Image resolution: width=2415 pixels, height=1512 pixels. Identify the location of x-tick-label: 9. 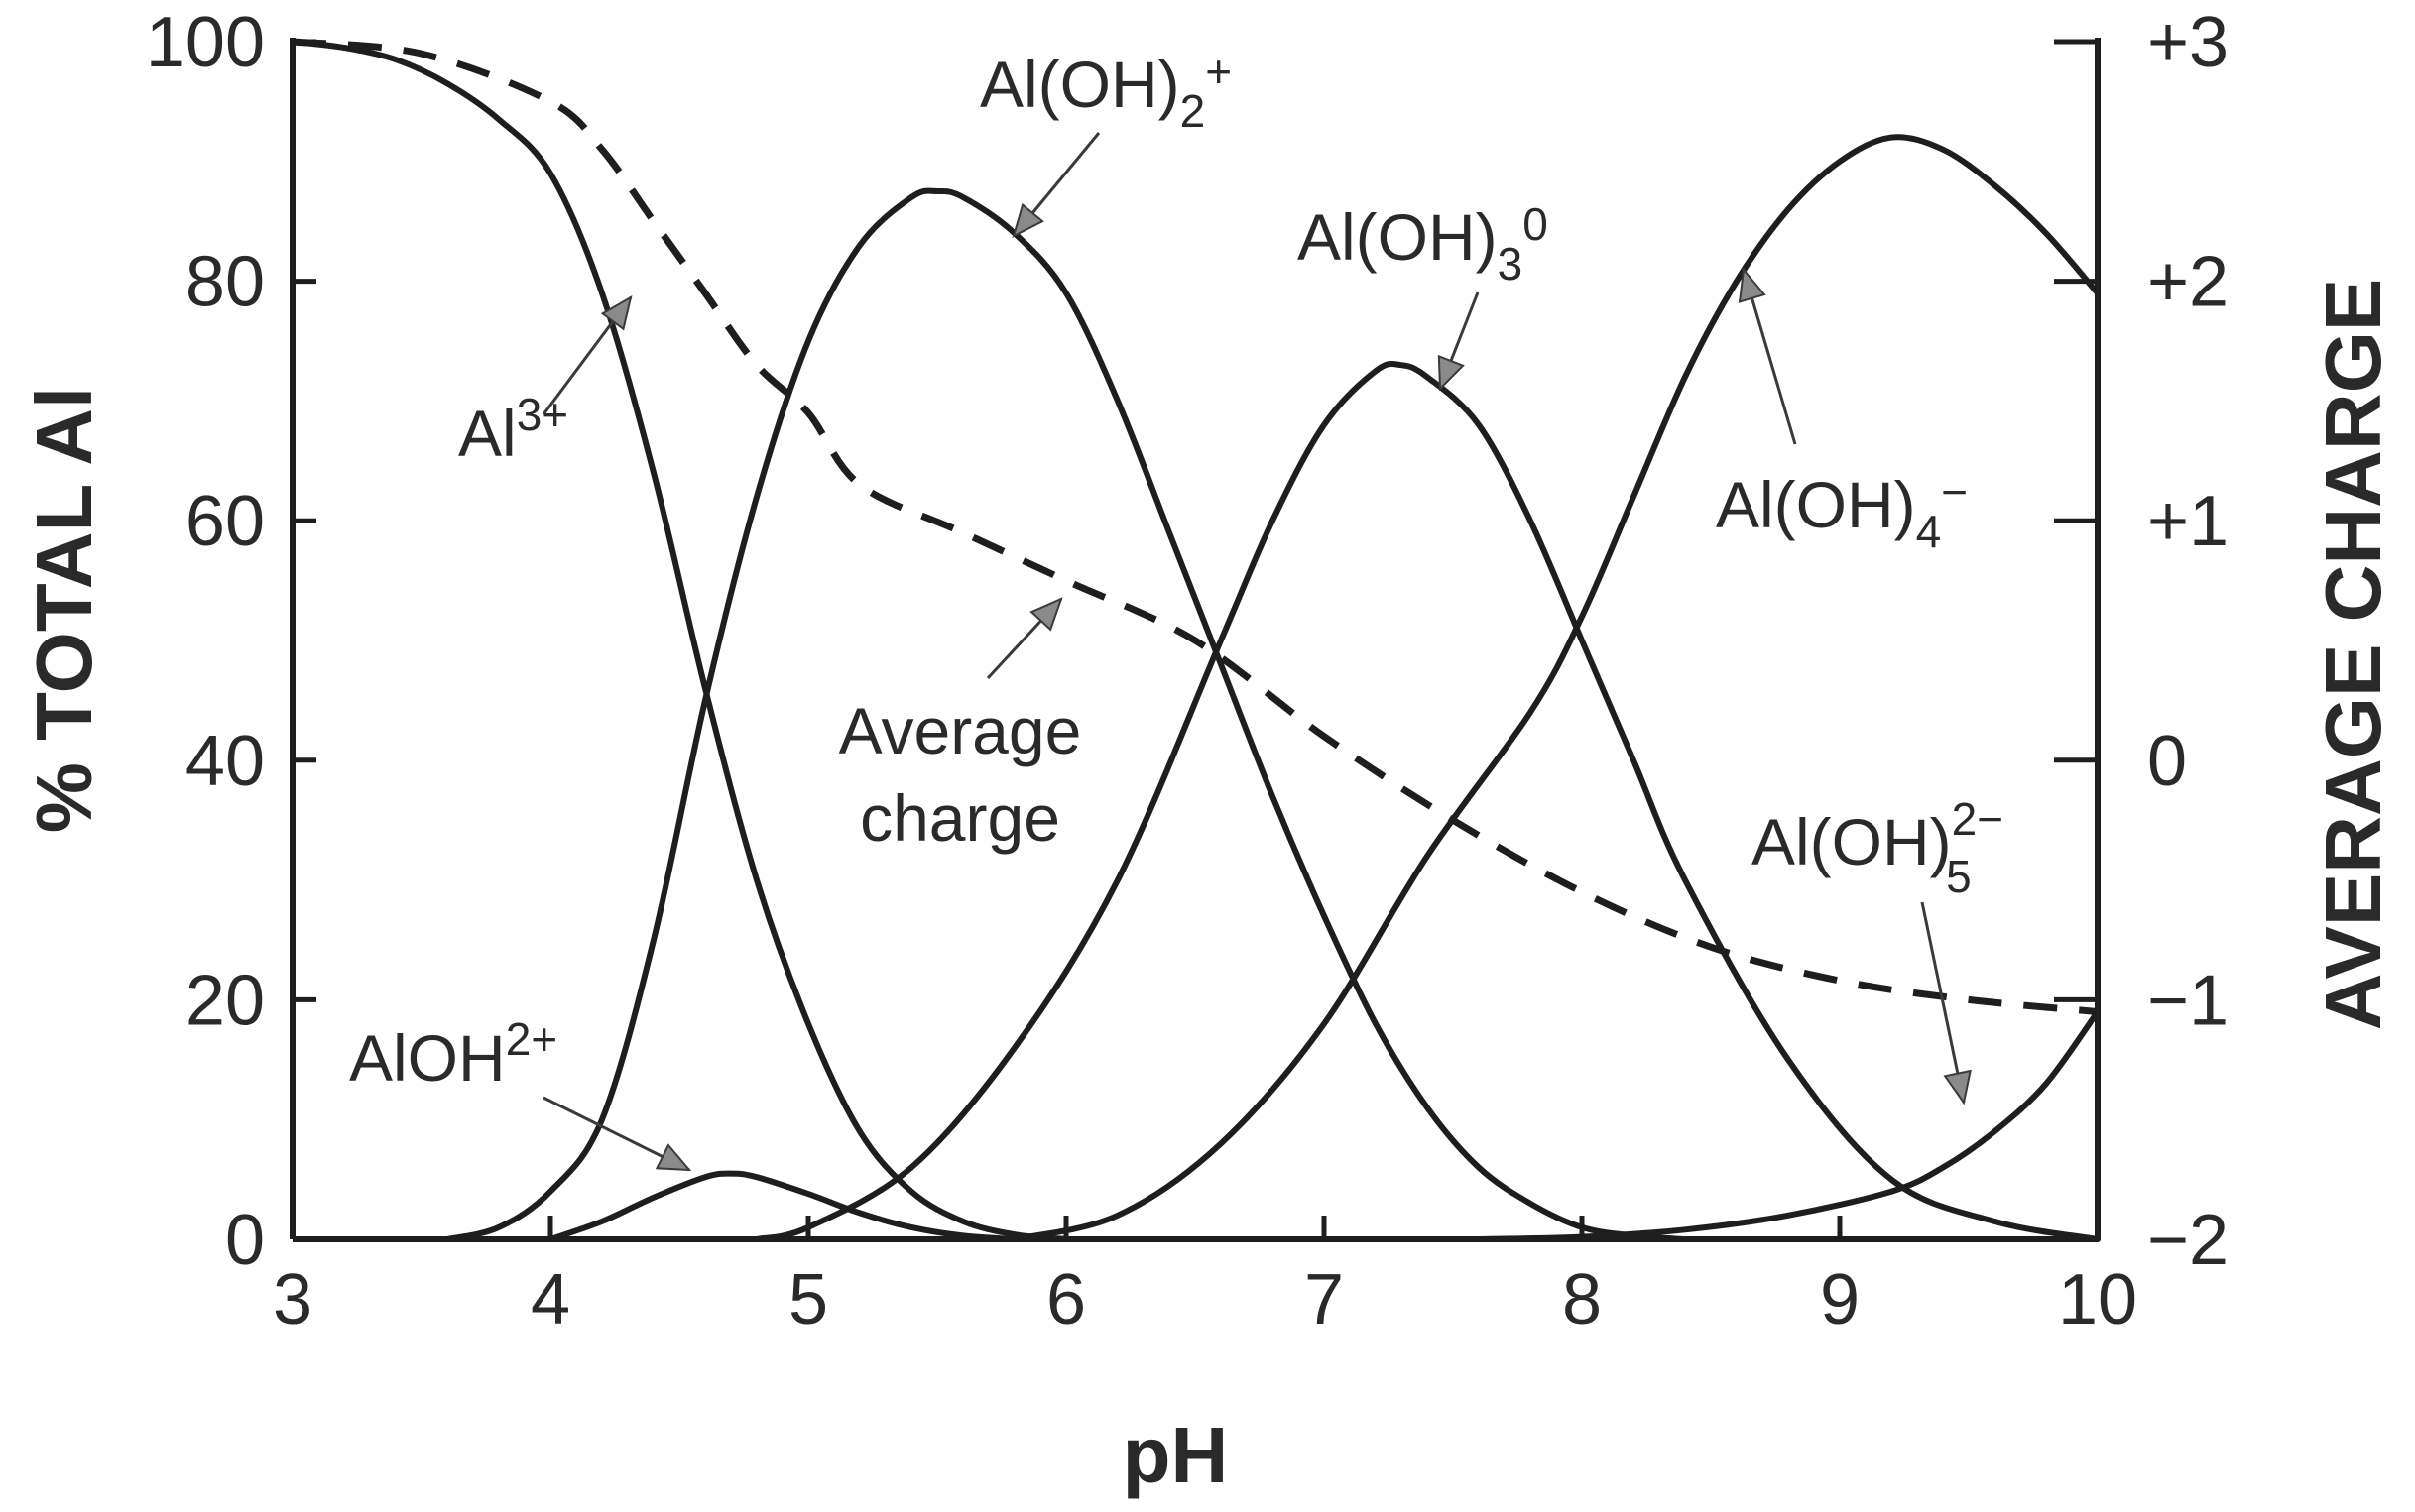
(1840, 1299).